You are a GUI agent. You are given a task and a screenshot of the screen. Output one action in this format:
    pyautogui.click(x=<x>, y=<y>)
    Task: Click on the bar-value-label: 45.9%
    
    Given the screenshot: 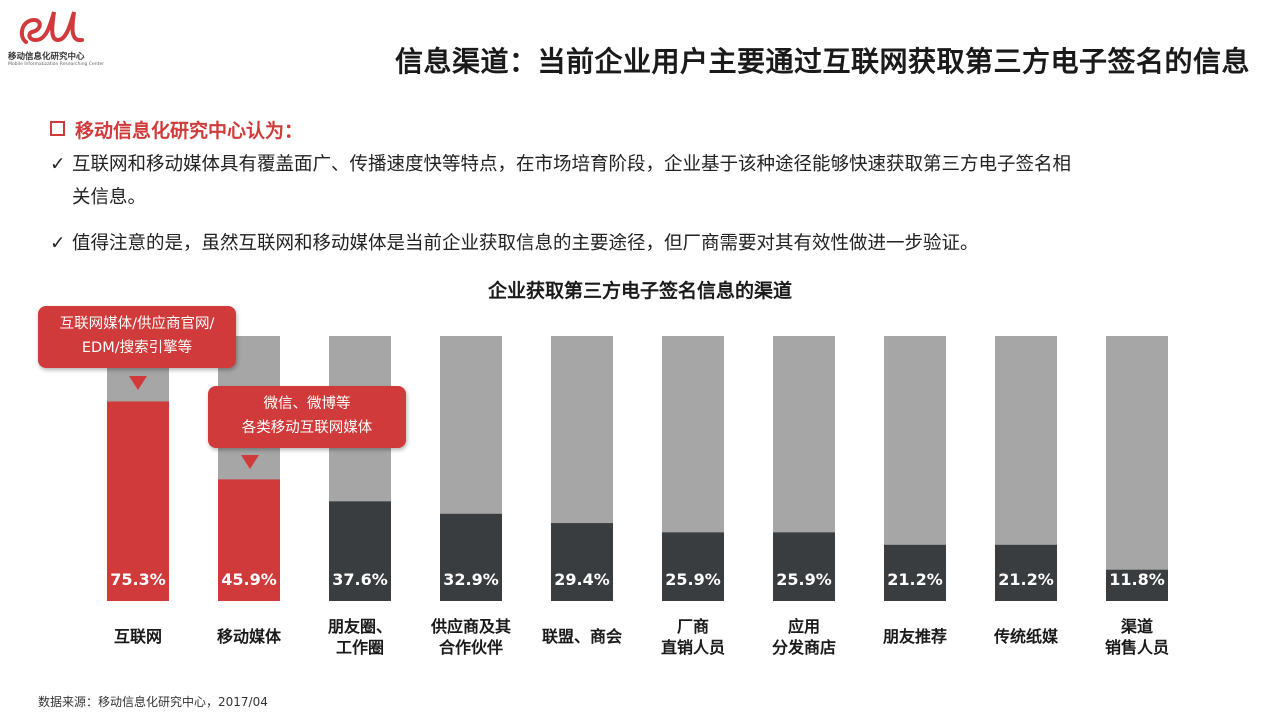 What is the action you would take?
    pyautogui.click(x=249, y=579)
    